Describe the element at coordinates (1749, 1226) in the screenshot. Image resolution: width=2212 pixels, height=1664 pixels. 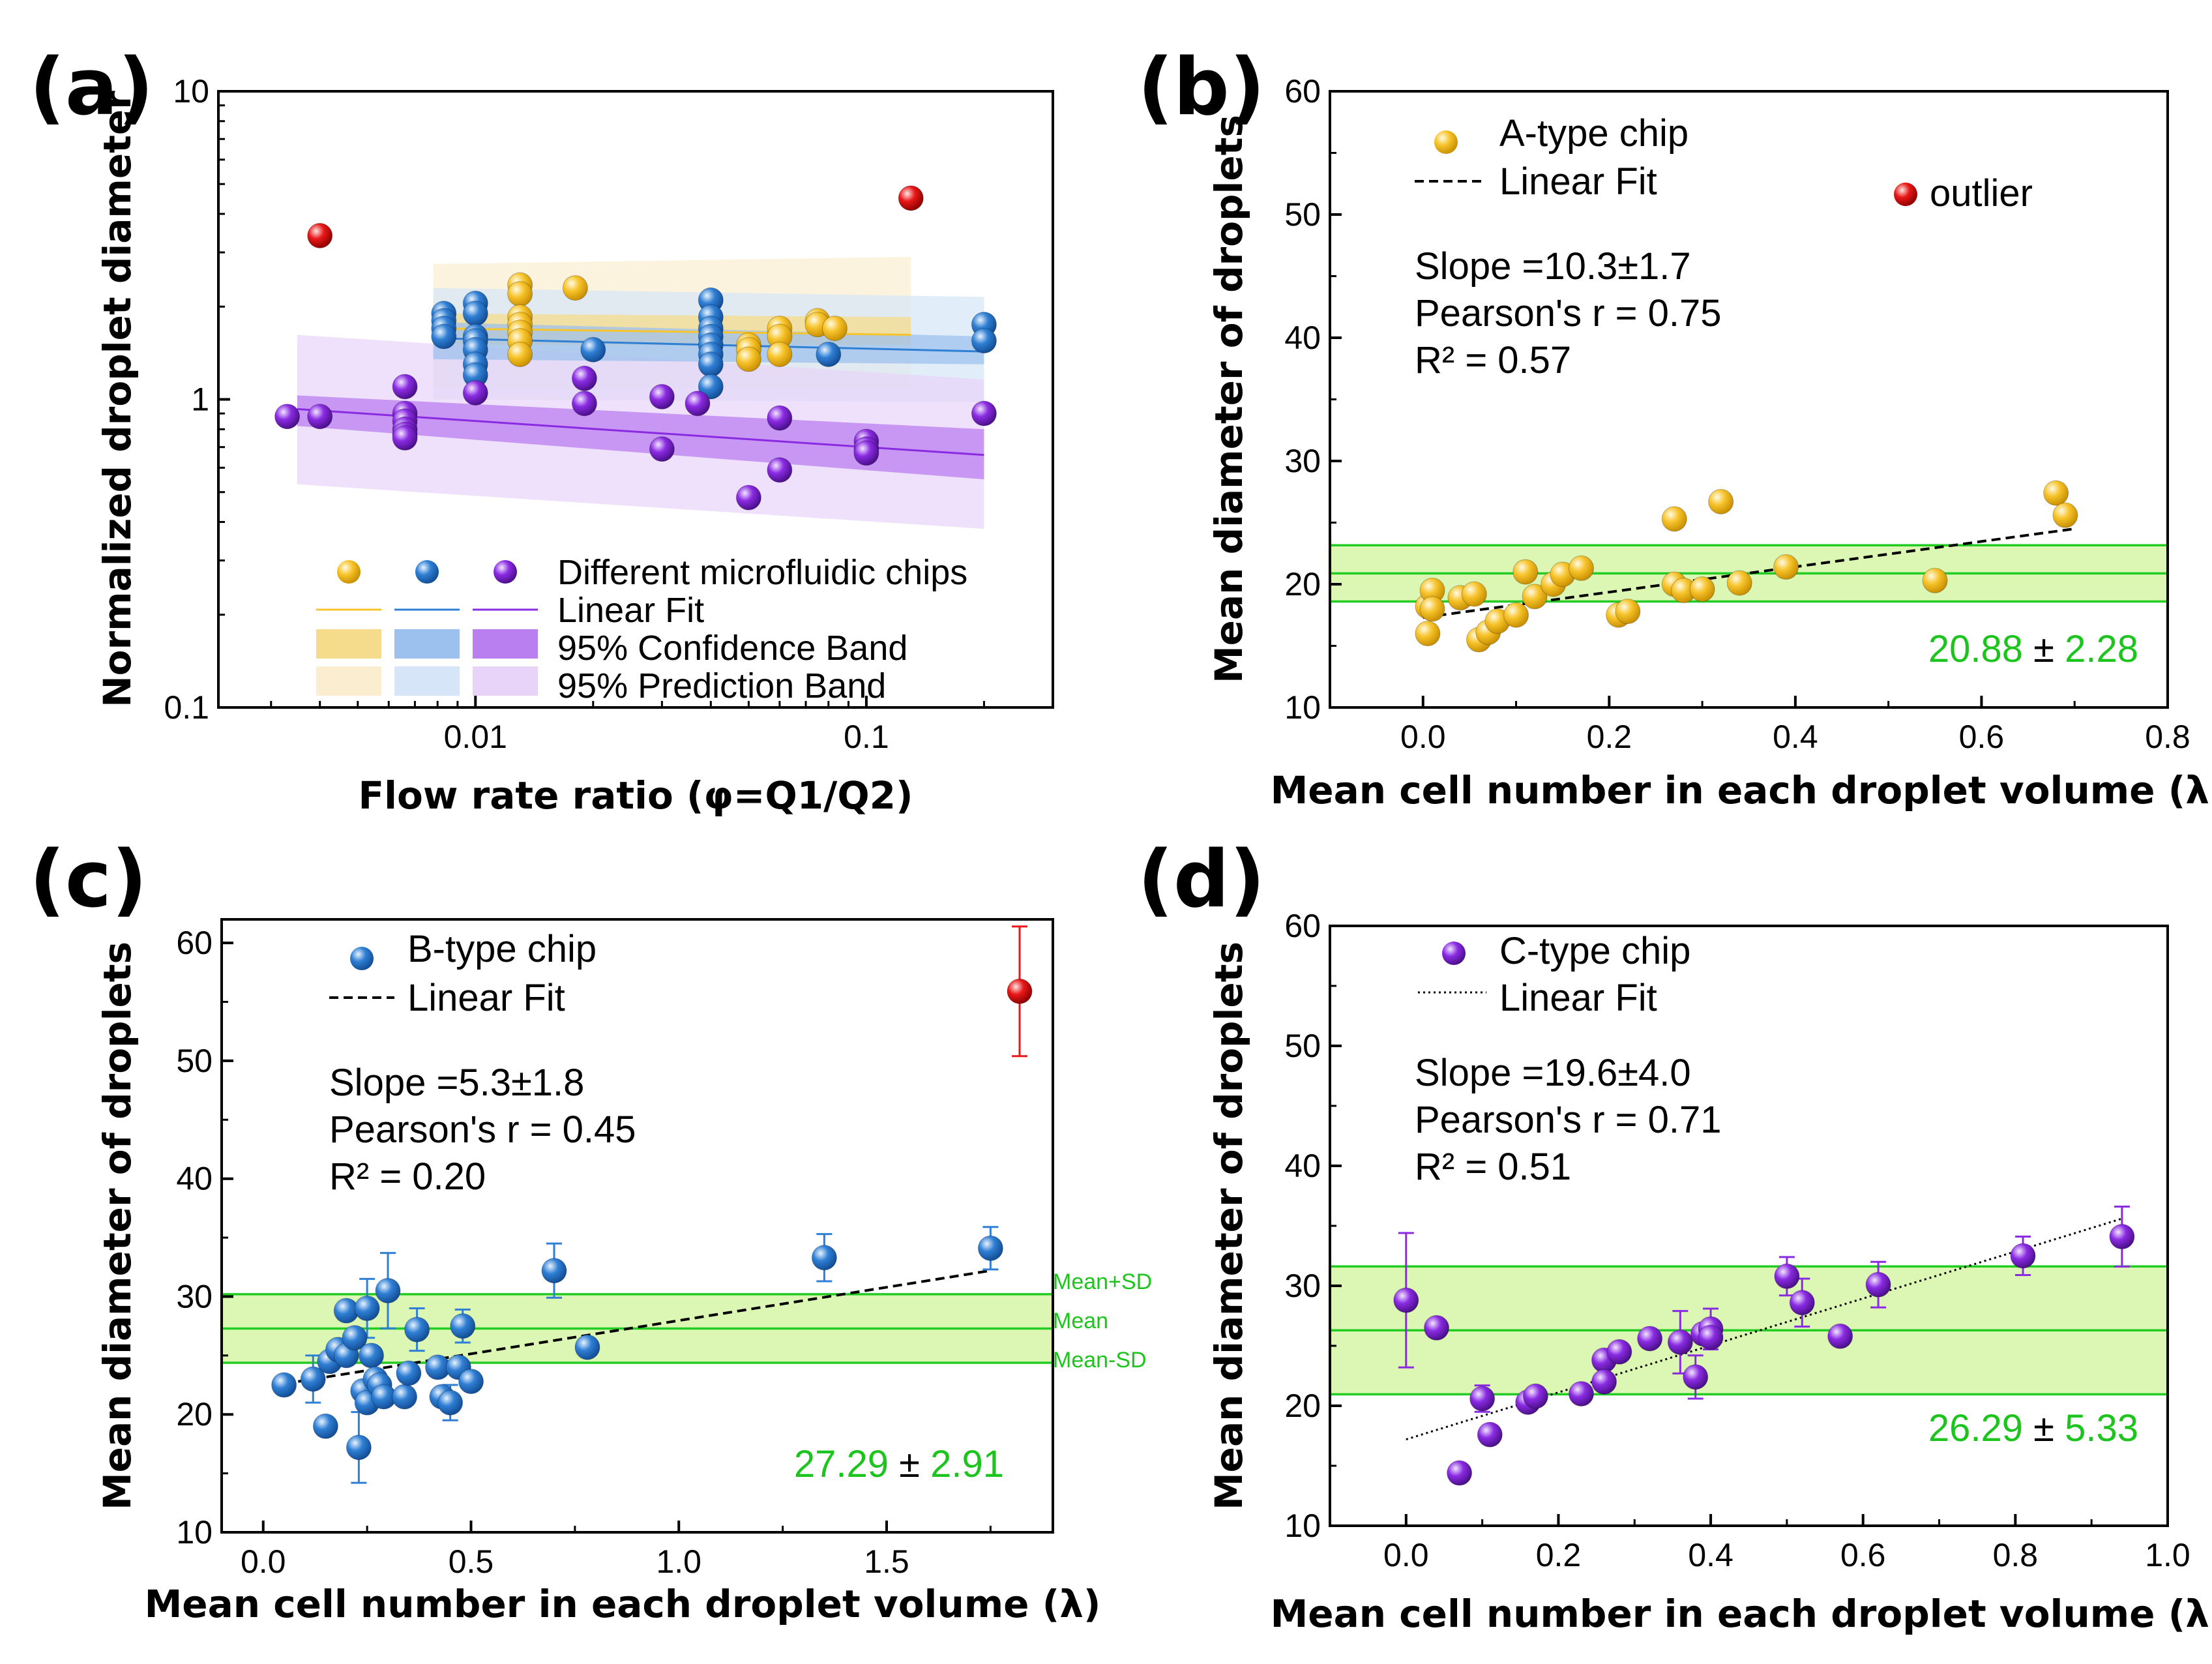
I see `panel-d-axes-frame` at that location.